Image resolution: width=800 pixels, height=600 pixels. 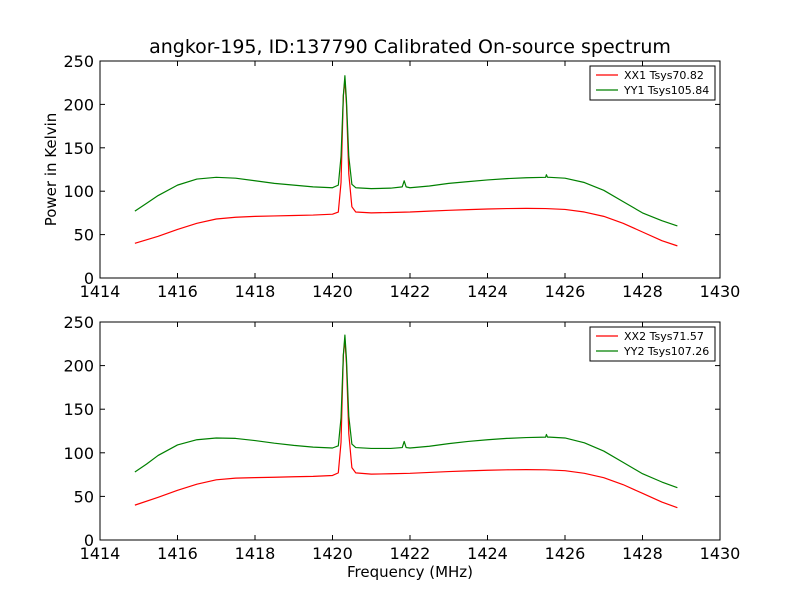 I want to click on legend-label: XX2 Tsys71.57, so click(x=664, y=336).